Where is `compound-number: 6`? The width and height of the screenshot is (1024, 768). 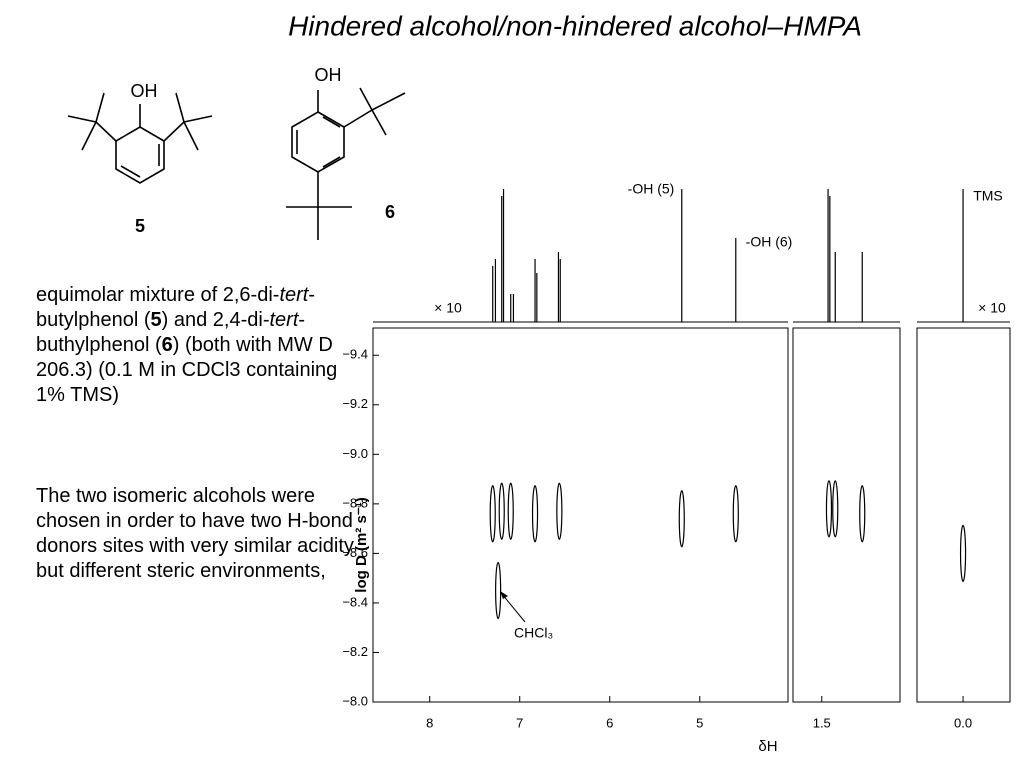 compound-number: 6 is located at coordinates (390, 212).